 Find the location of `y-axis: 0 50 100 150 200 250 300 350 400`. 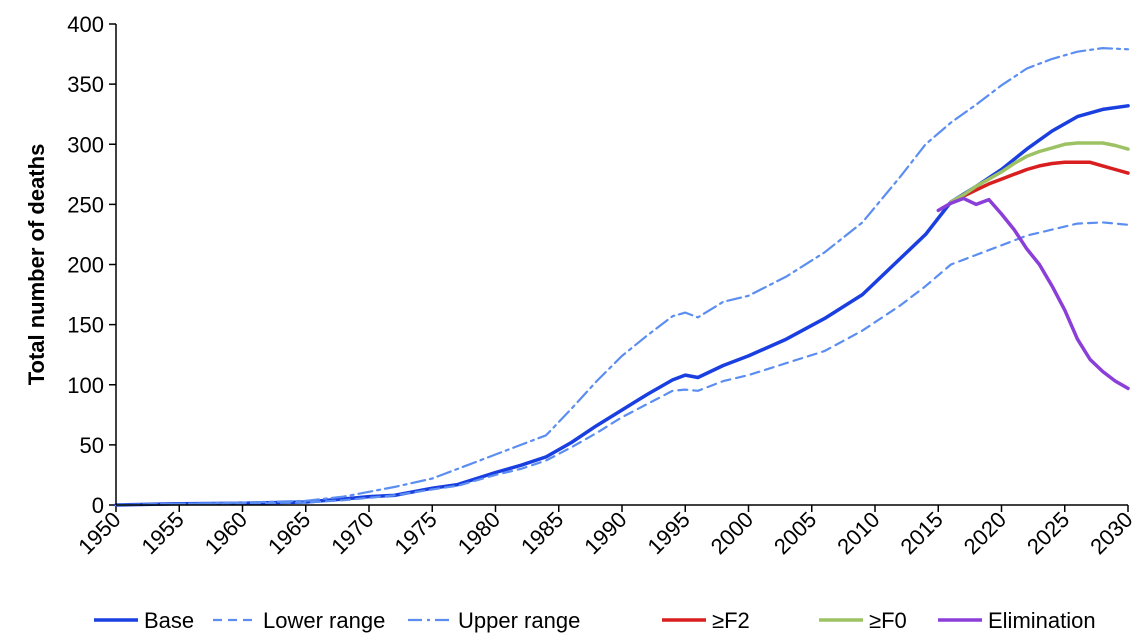

y-axis: 0 50 100 150 200 250 300 350 400 is located at coordinates (91, 265).